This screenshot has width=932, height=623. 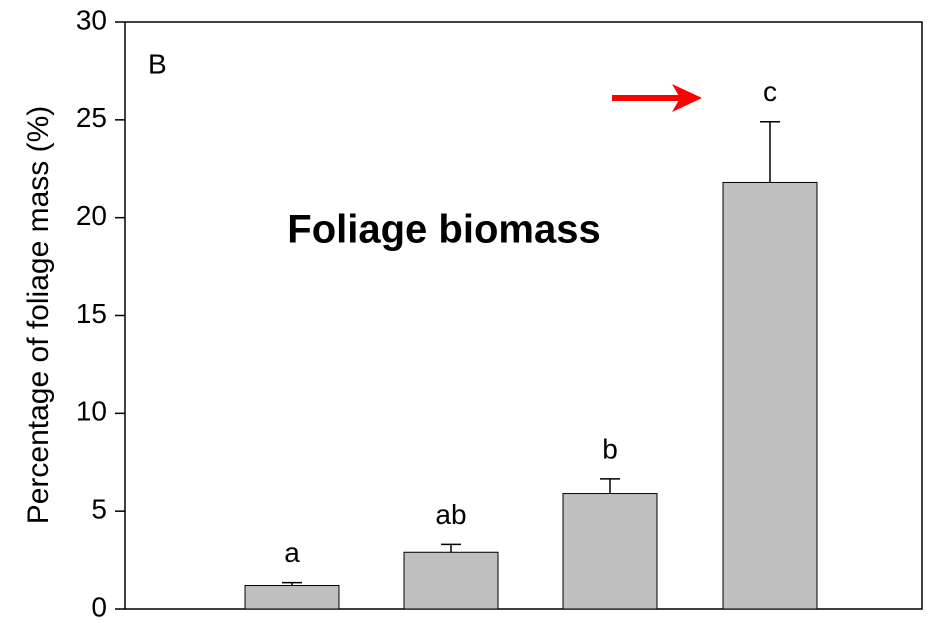 I want to click on significance-letter: b, so click(x=610, y=448).